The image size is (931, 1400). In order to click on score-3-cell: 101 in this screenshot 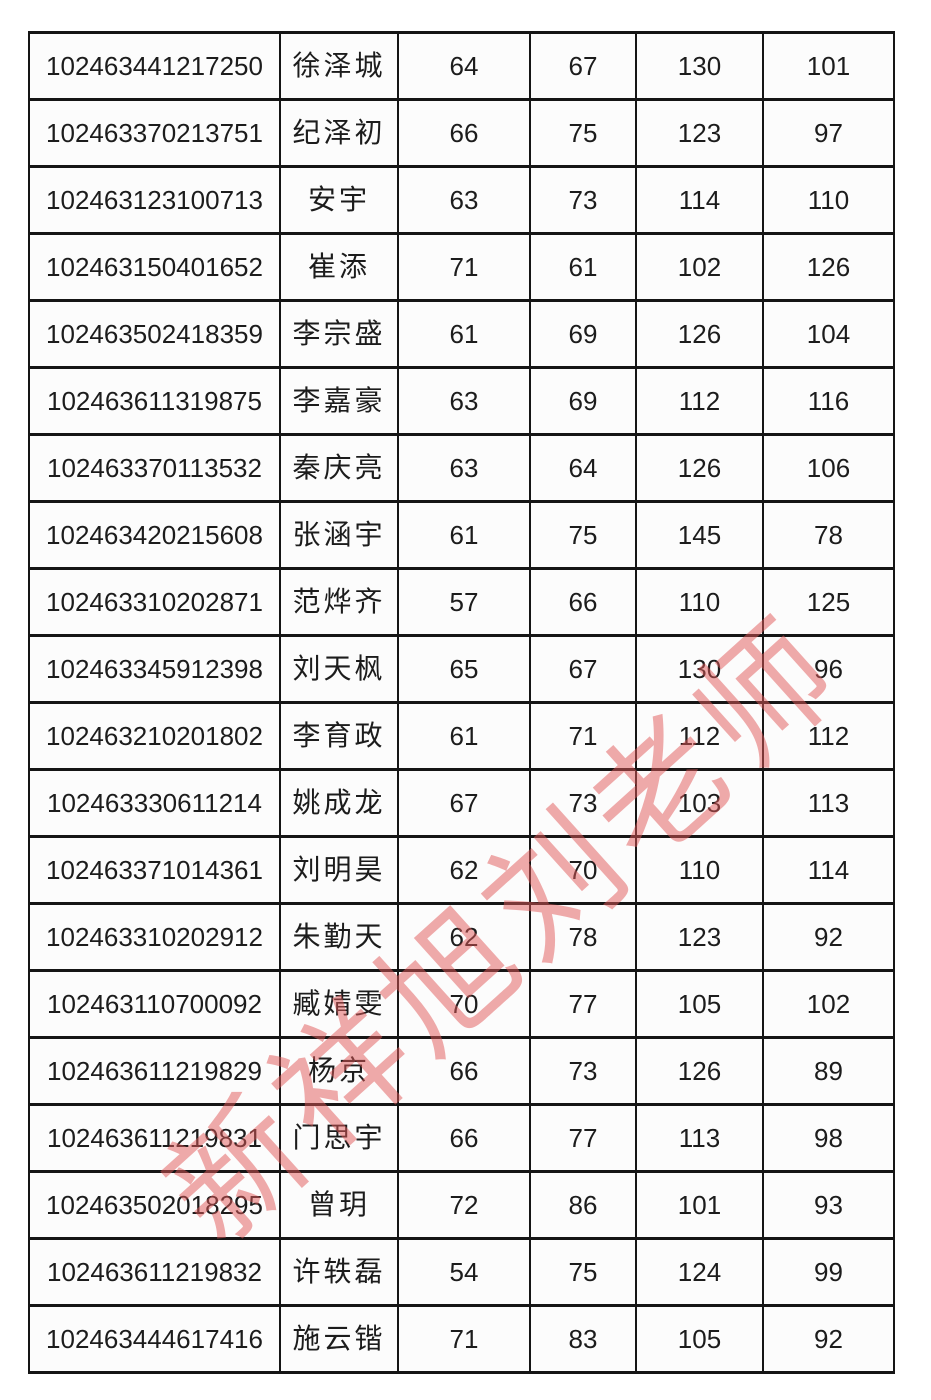, I will do `click(699, 1205)`.